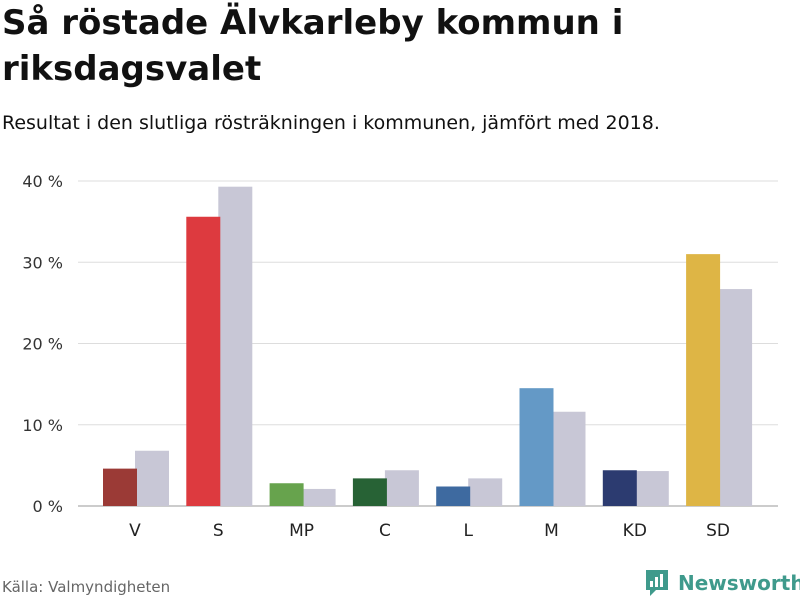 Image resolution: width=800 pixels, height=600 pixels. Describe the element at coordinates (135, 531) in the screenshot. I see `x-tick-label-v: V` at that location.